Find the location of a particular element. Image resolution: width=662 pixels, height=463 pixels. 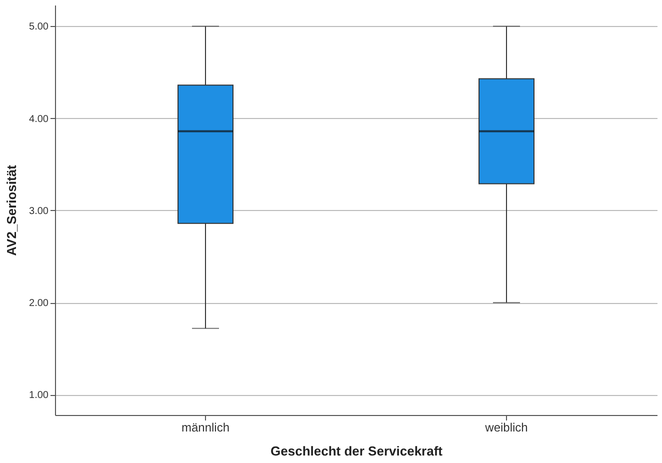

y-tick-label: 4.00 is located at coordinates (39, 119).